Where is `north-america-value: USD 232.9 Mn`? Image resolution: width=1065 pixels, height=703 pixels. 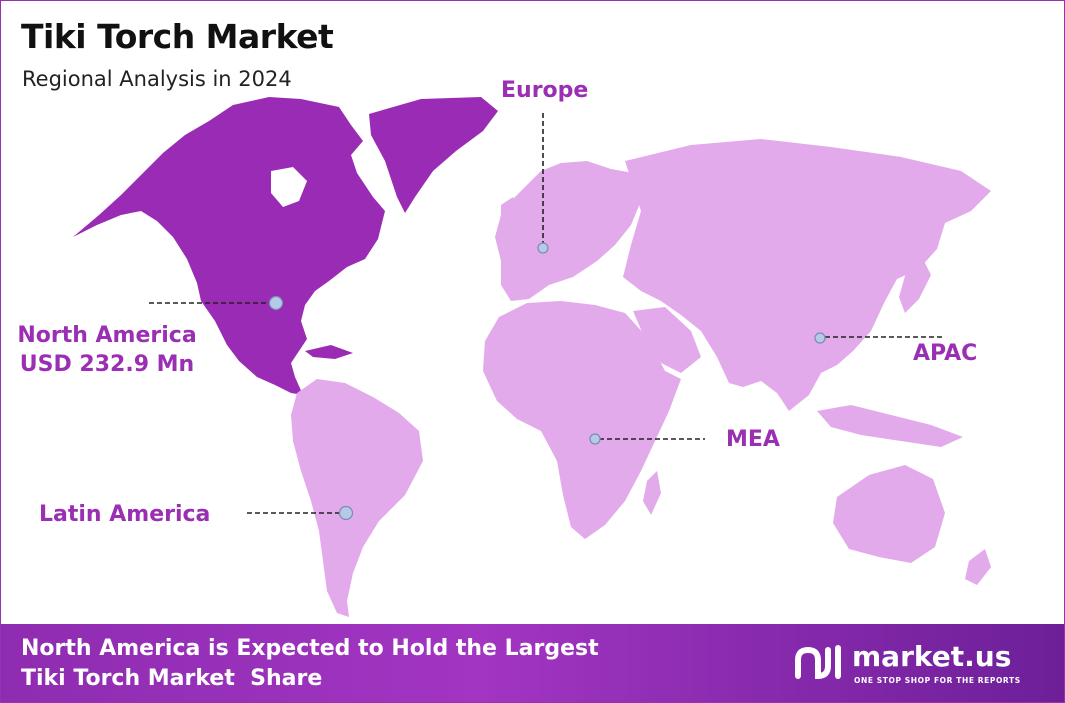
north-america-value: USD 232.9 Mn is located at coordinates (107, 364).